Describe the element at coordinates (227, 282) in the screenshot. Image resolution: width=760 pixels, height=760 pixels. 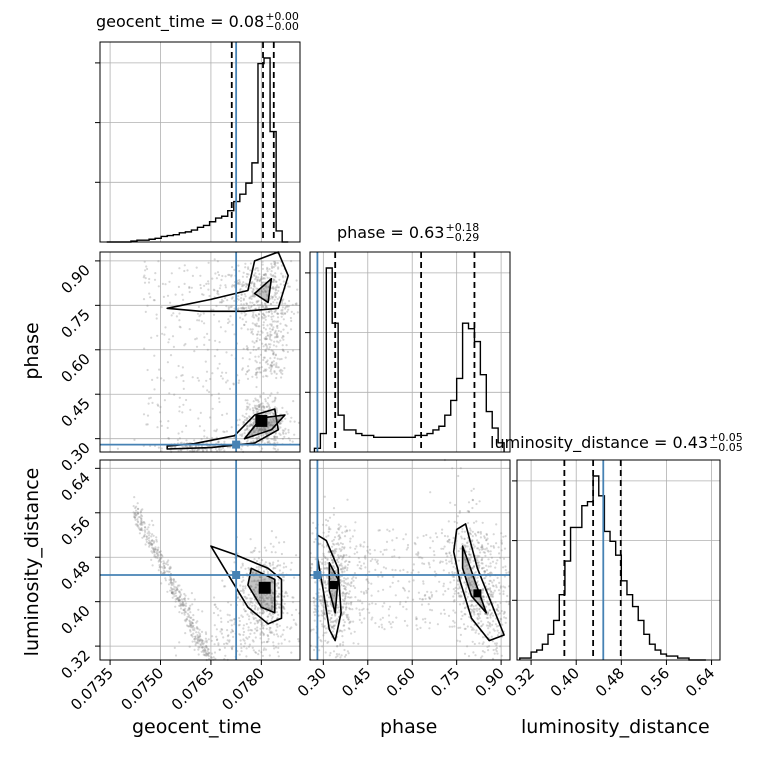
I see `contour-outer` at that location.